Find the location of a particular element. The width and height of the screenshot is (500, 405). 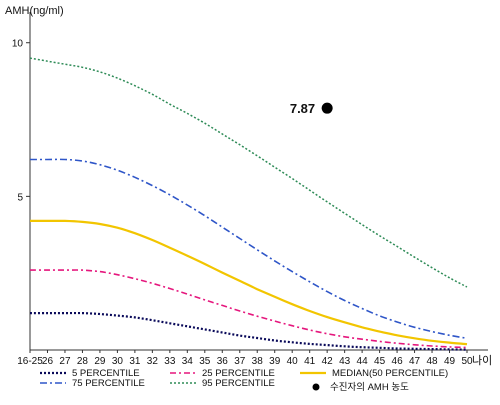

x-tick-label: 45 is located at coordinates (380, 361).